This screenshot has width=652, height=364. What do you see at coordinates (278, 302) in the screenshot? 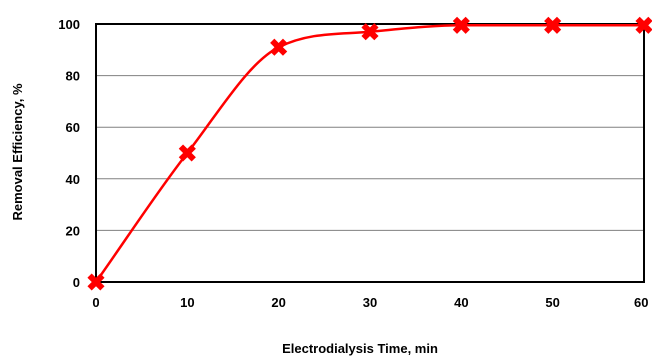
I see `x-tick-label-2: 20` at bounding box center [278, 302].